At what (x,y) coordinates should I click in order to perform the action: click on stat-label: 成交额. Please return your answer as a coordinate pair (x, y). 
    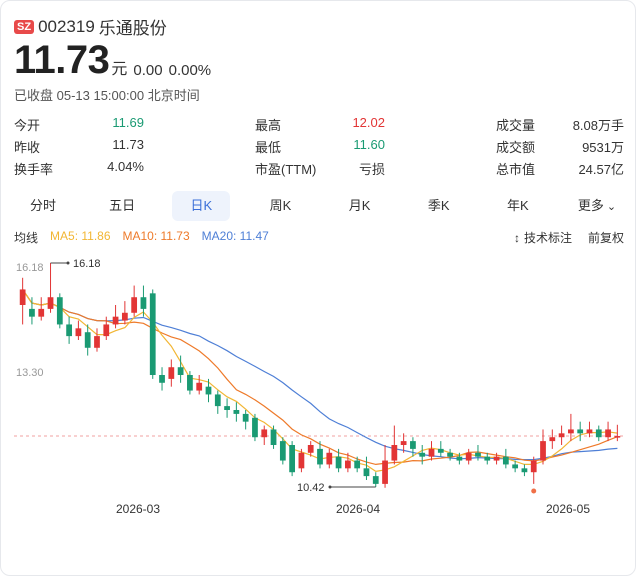
    Looking at the image, I should click on (516, 147).